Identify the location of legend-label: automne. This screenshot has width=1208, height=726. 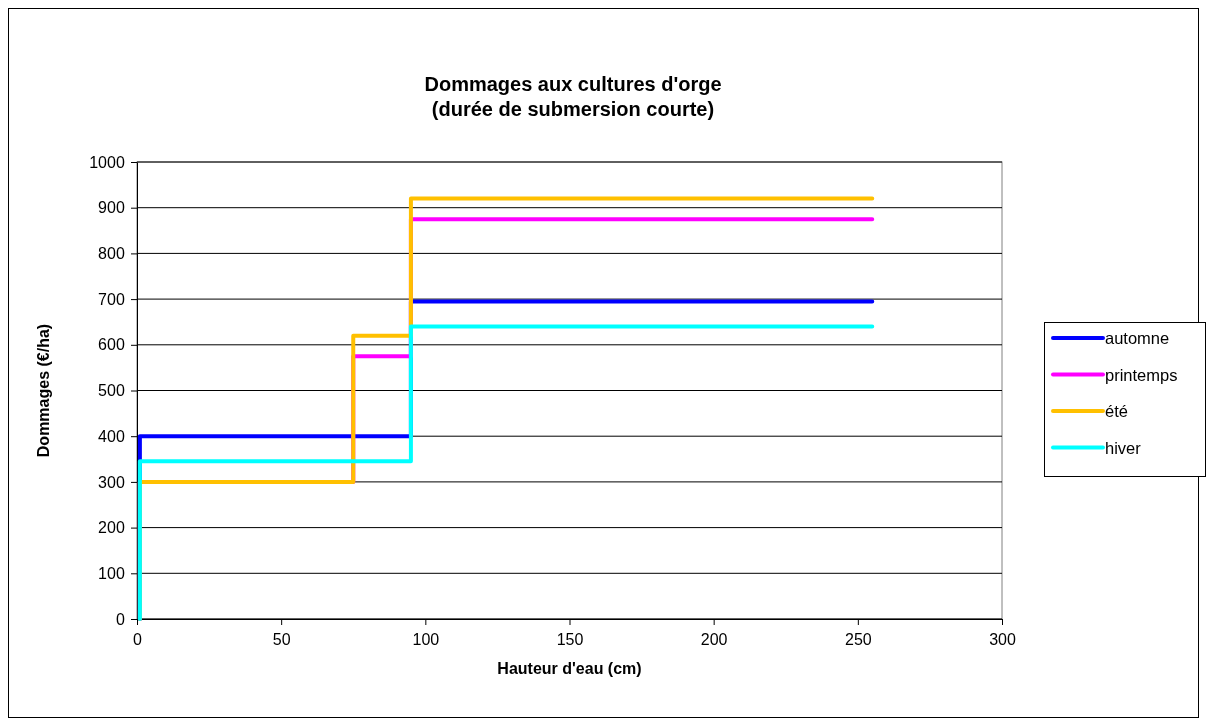
(1137, 338).